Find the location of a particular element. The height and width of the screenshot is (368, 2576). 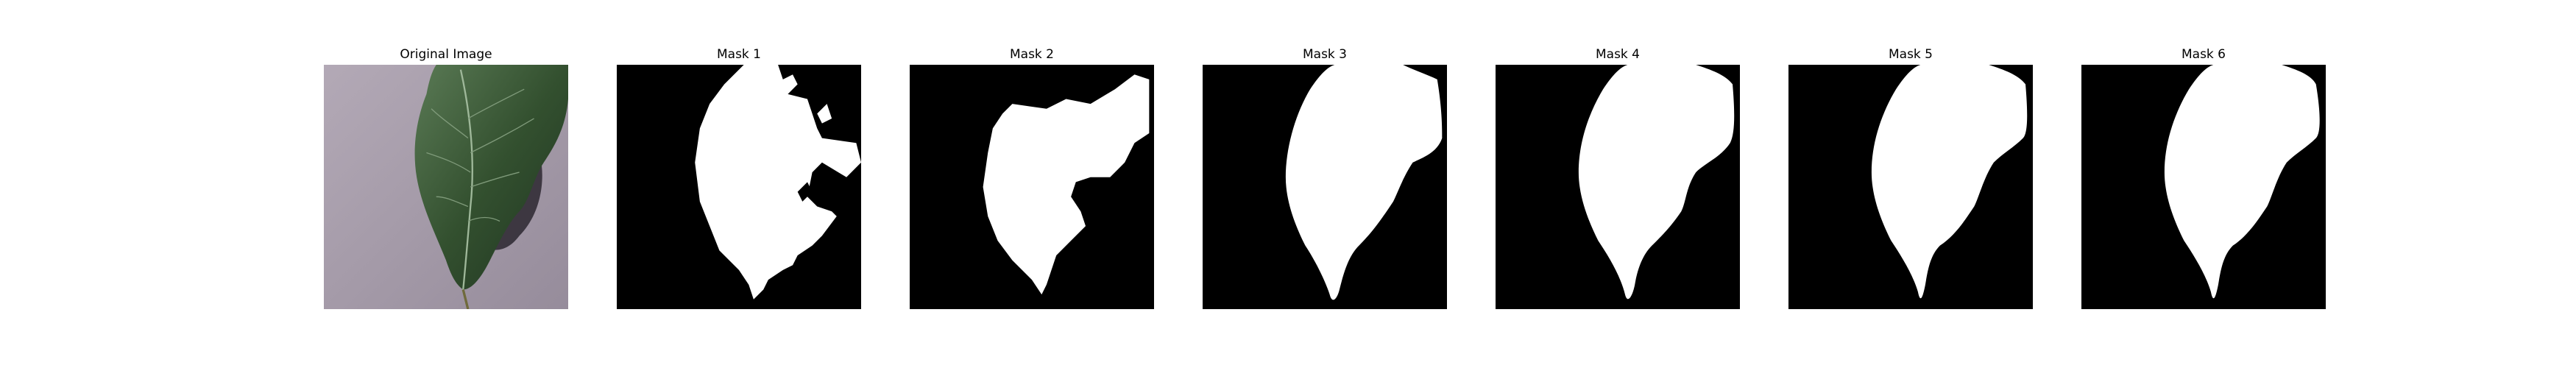

mask-5-title: Mask 5 is located at coordinates (1910, 54).